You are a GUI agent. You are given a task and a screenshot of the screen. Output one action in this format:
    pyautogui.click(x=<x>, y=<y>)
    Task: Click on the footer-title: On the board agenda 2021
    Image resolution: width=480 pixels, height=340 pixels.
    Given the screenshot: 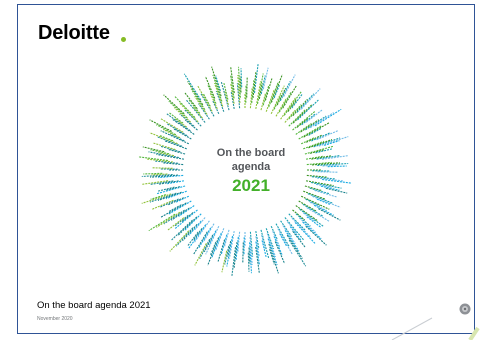 What is the action you would take?
    pyautogui.click(x=94, y=305)
    